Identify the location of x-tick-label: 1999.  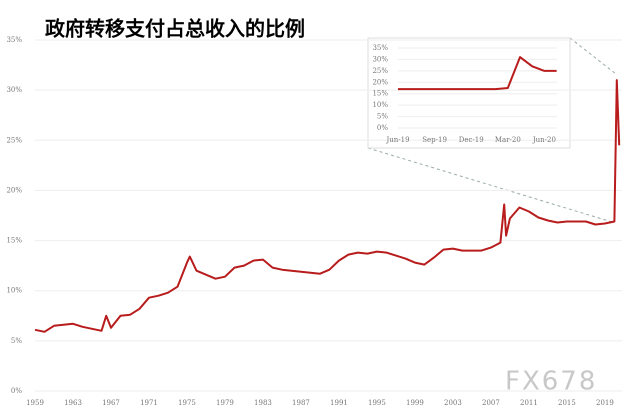
(415, 403).